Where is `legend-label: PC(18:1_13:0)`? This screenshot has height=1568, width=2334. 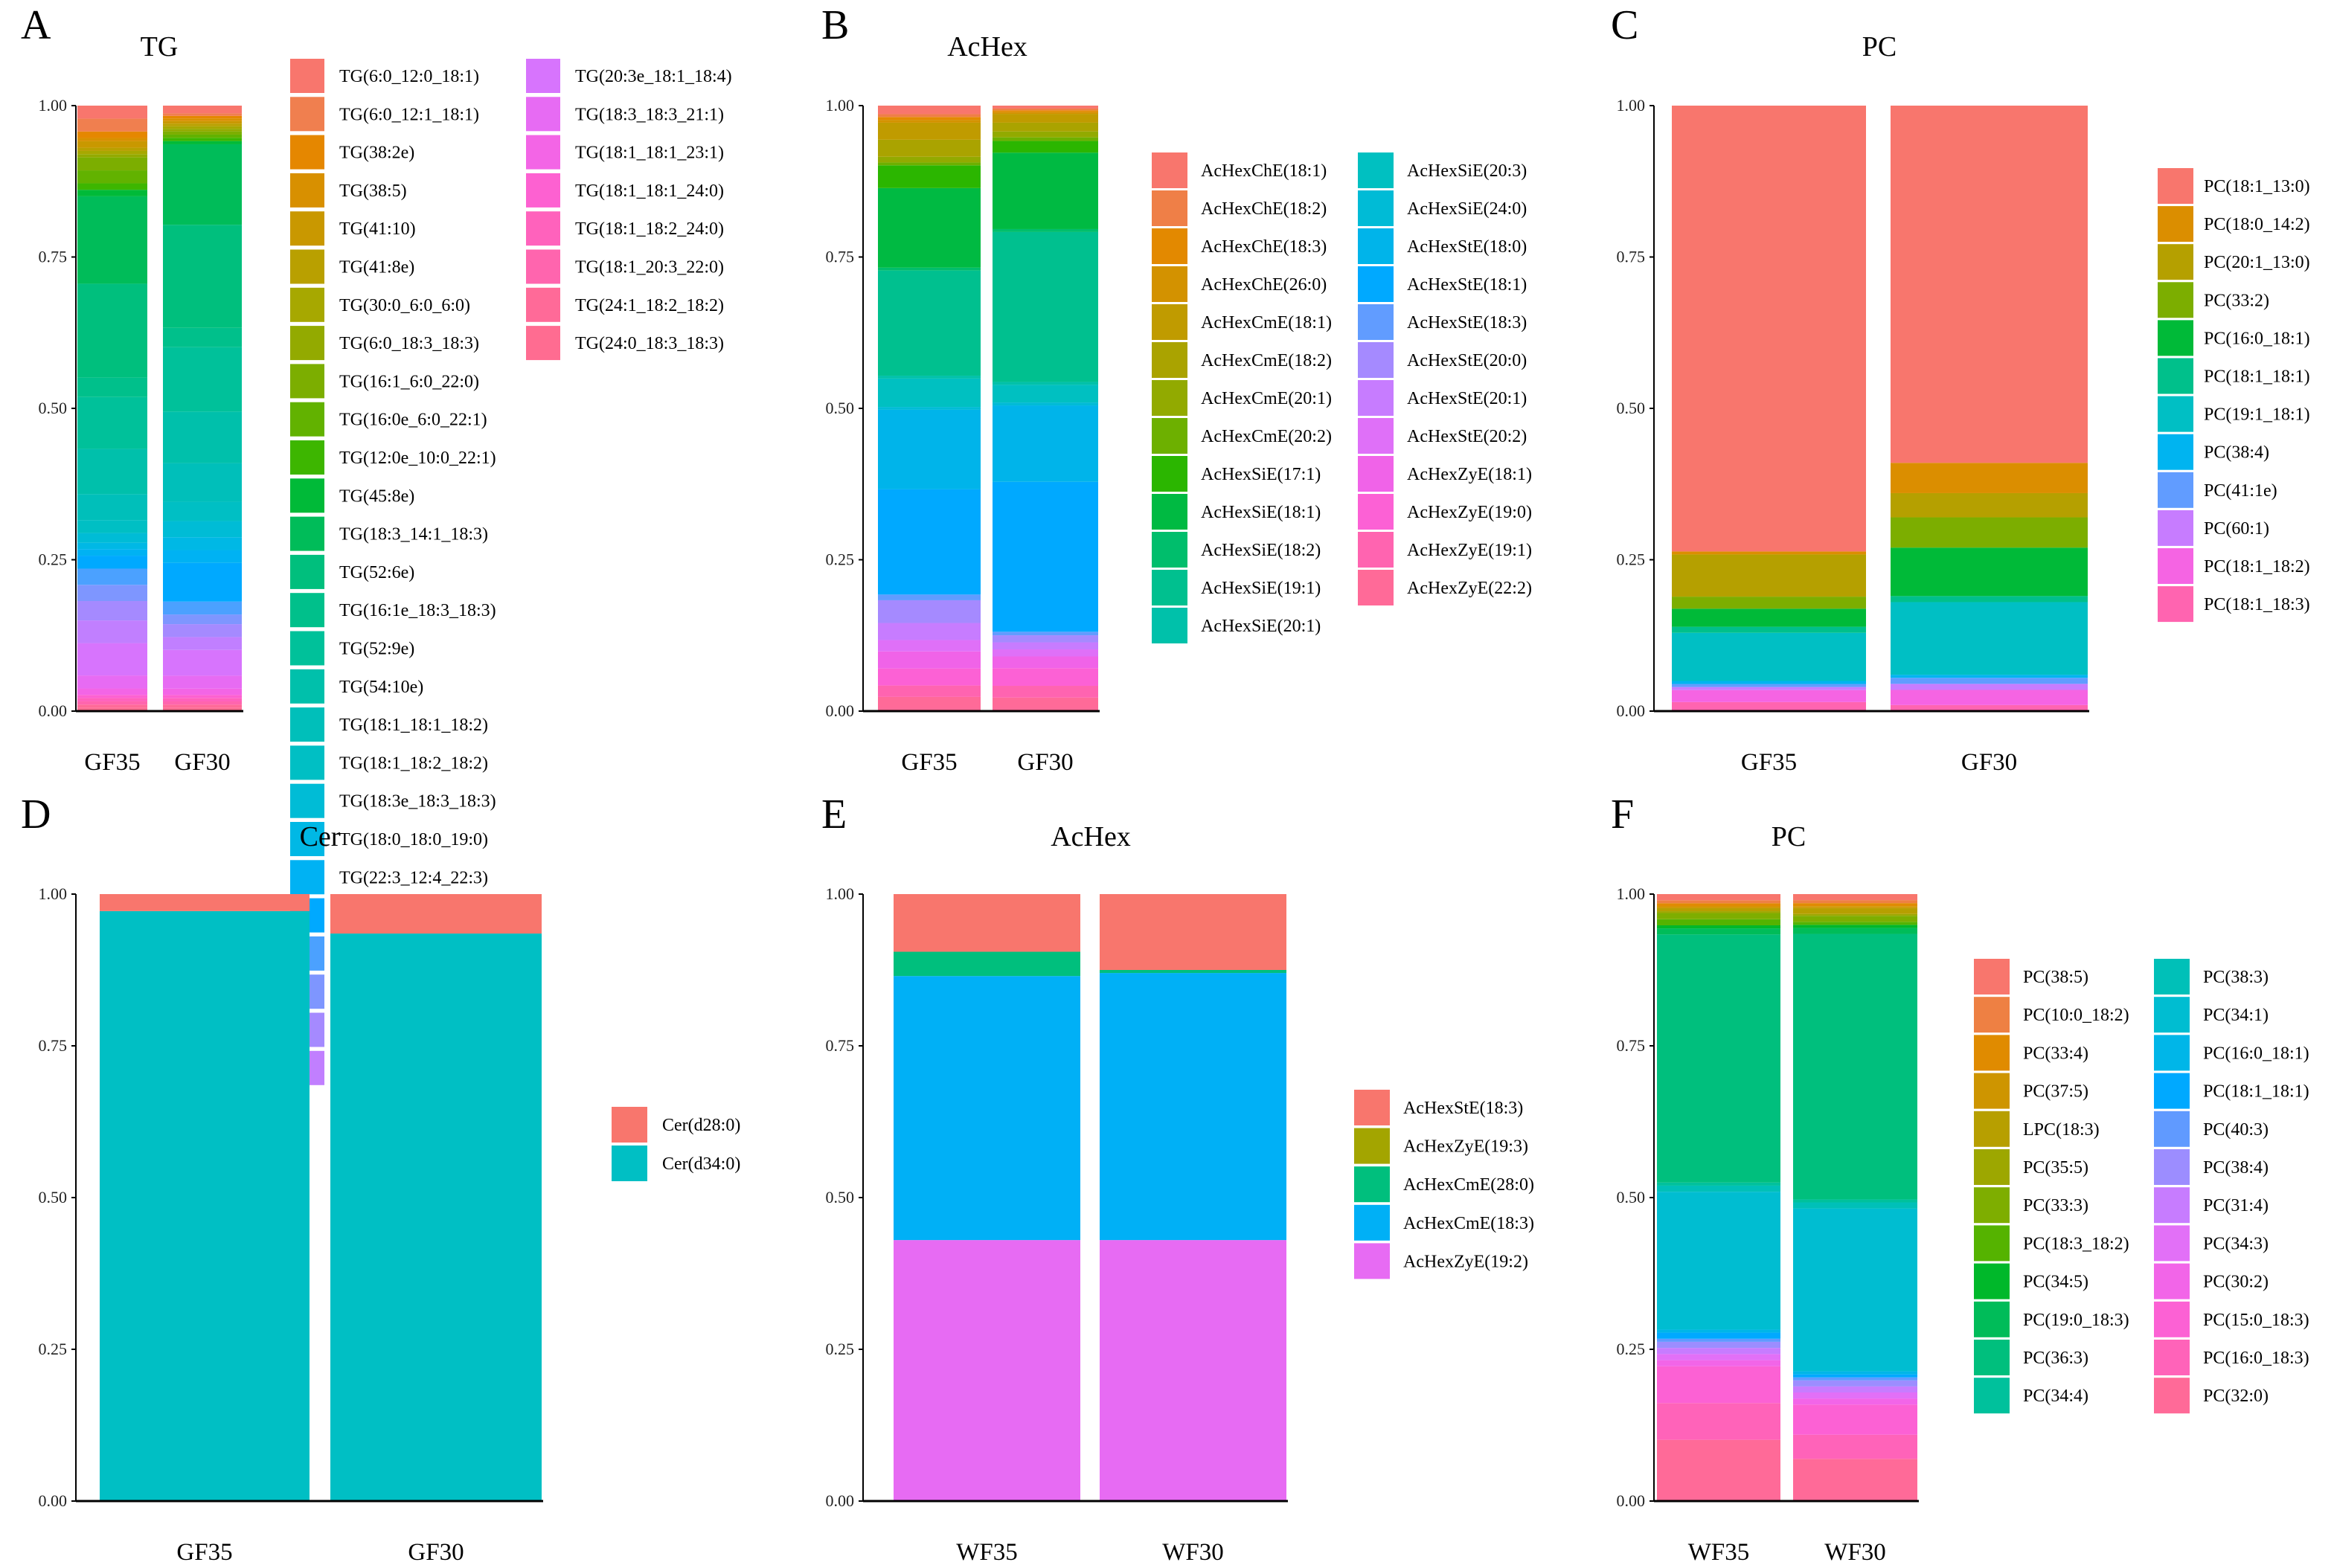
legend-label: PC(18:1_13:0) is located at coordinates (2257, 186).